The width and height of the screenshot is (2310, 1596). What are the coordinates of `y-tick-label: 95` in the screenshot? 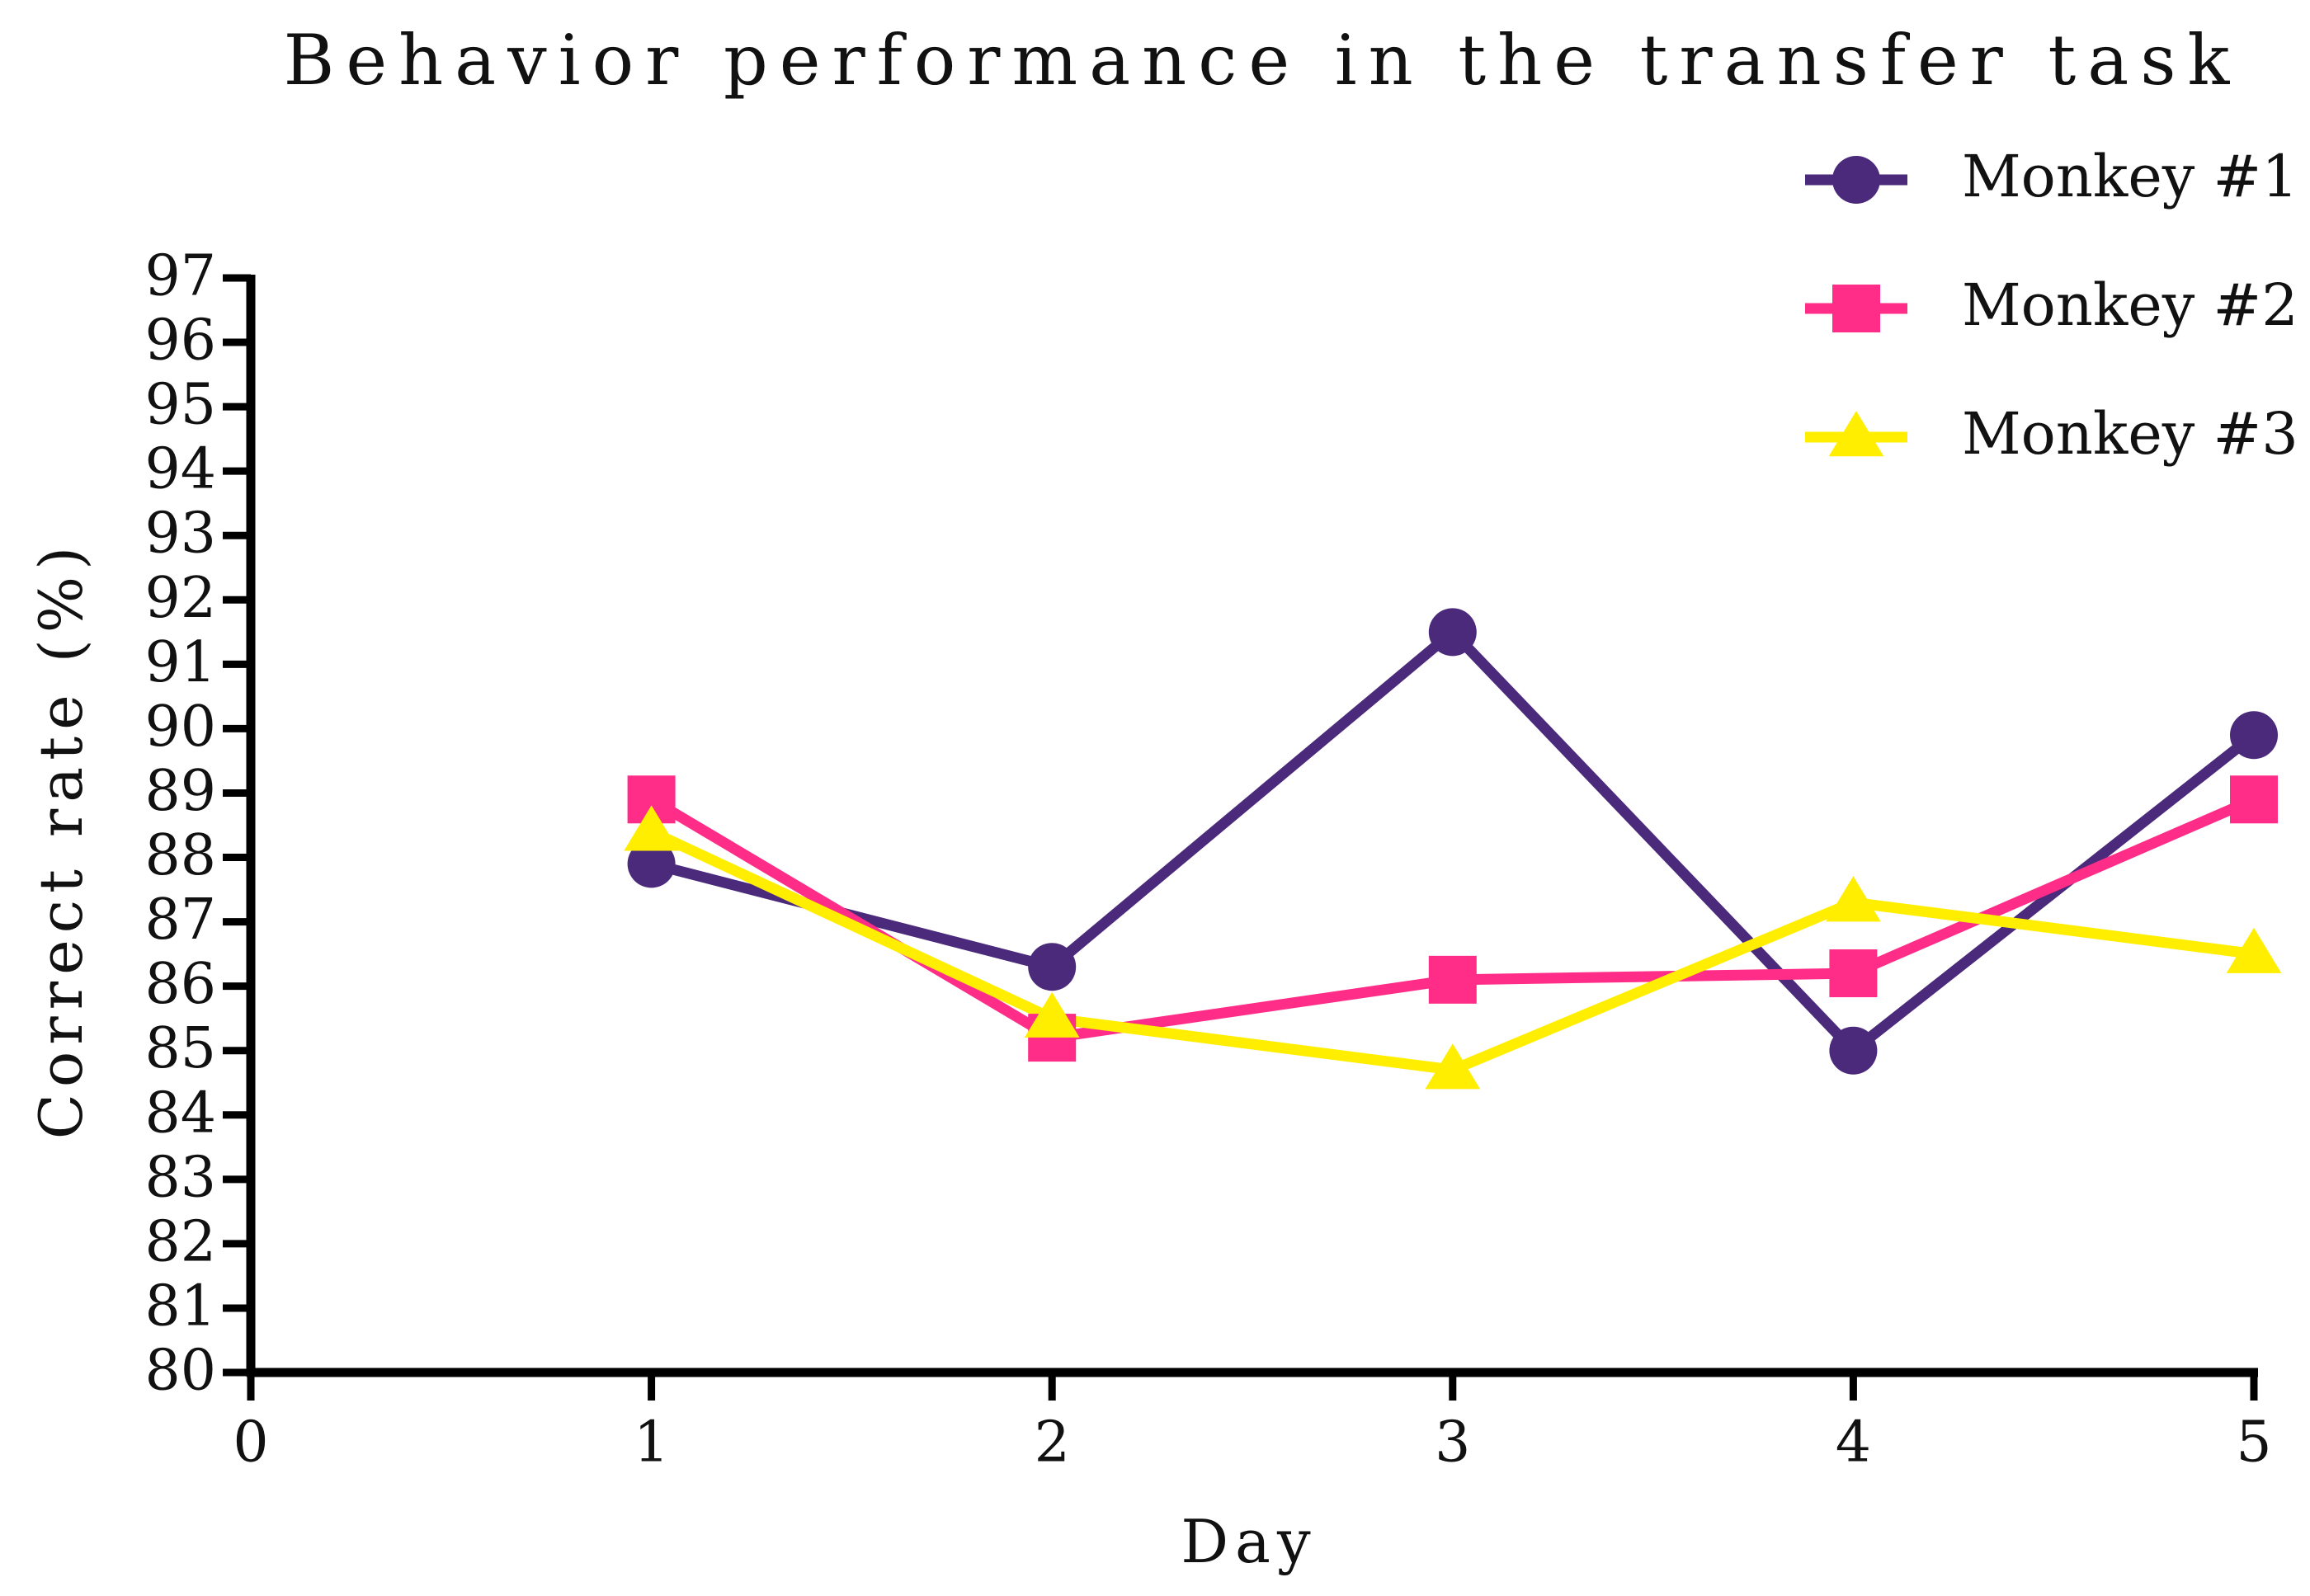 It's located at (180, 405).